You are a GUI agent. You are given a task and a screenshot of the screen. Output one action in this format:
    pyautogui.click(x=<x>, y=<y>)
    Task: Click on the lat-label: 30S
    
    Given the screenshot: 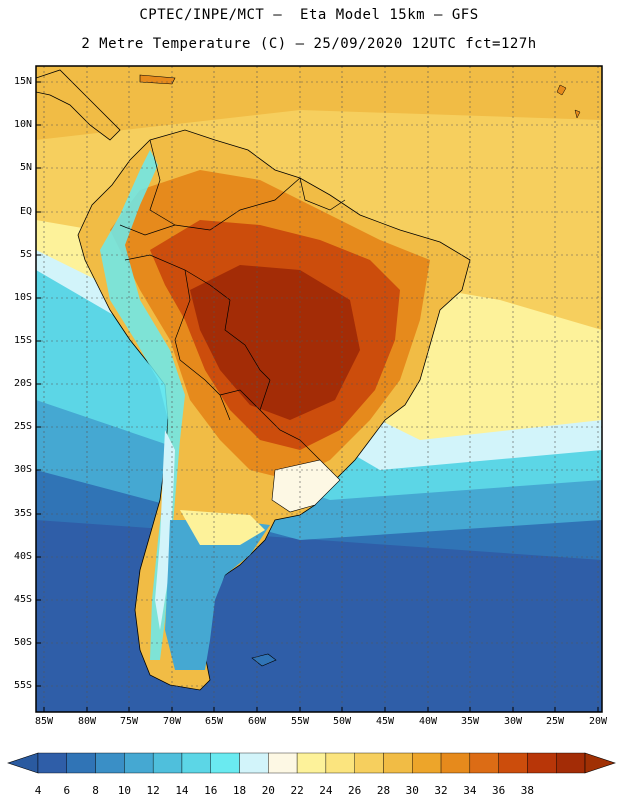 What is the action you would take?
    pyautogui.click(x=22, y=469)
    